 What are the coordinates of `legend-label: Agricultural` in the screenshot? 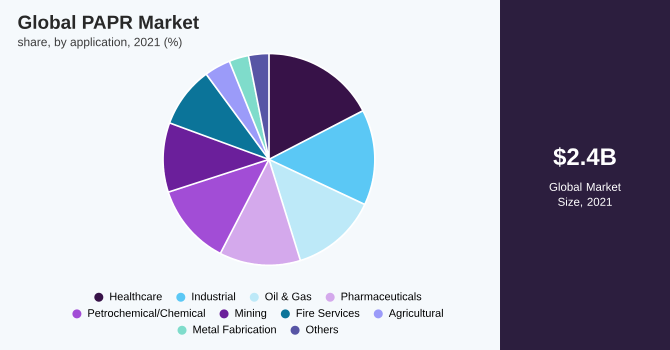 It's located at (415, 314).